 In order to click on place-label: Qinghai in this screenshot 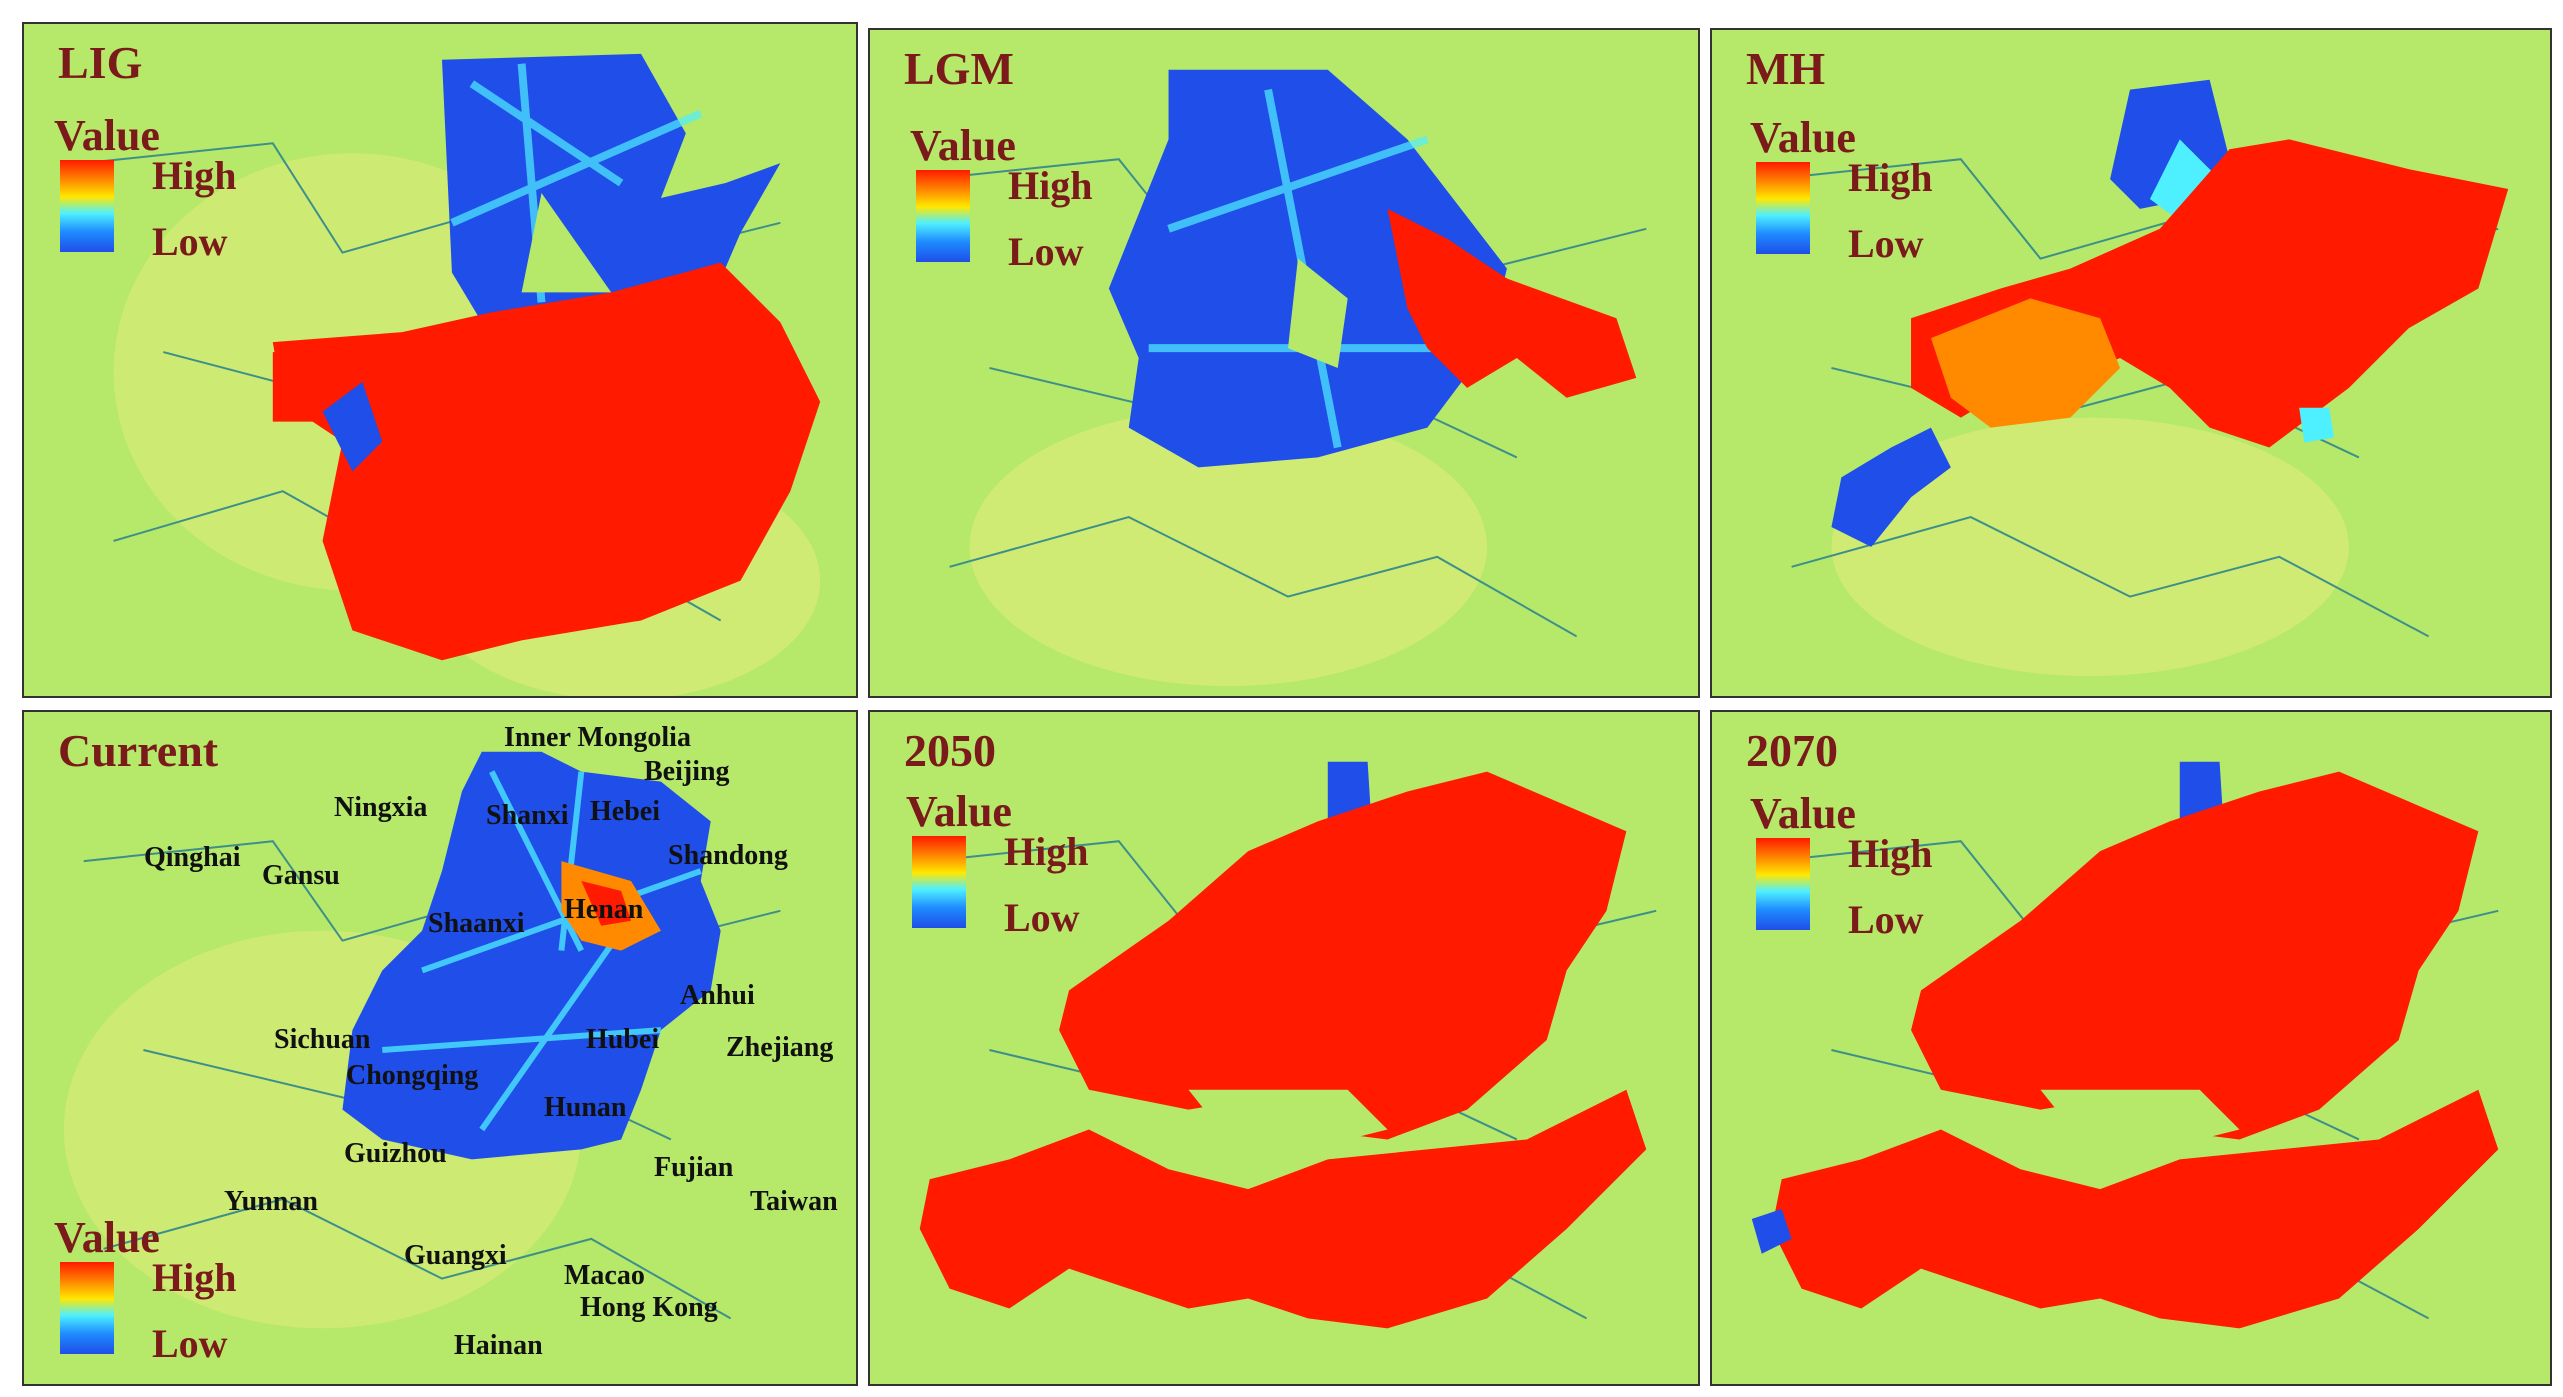, I will do `click(192, 857)`.